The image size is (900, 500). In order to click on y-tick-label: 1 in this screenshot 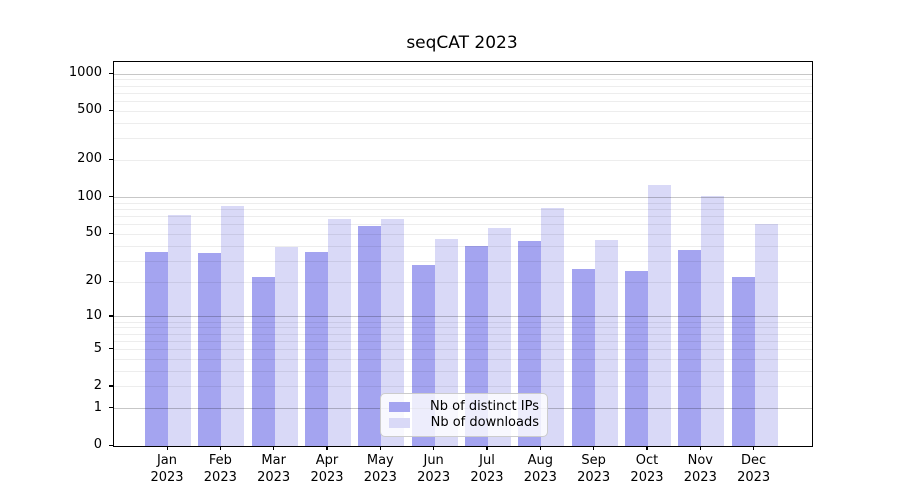, I will do `click(97, 407)`.